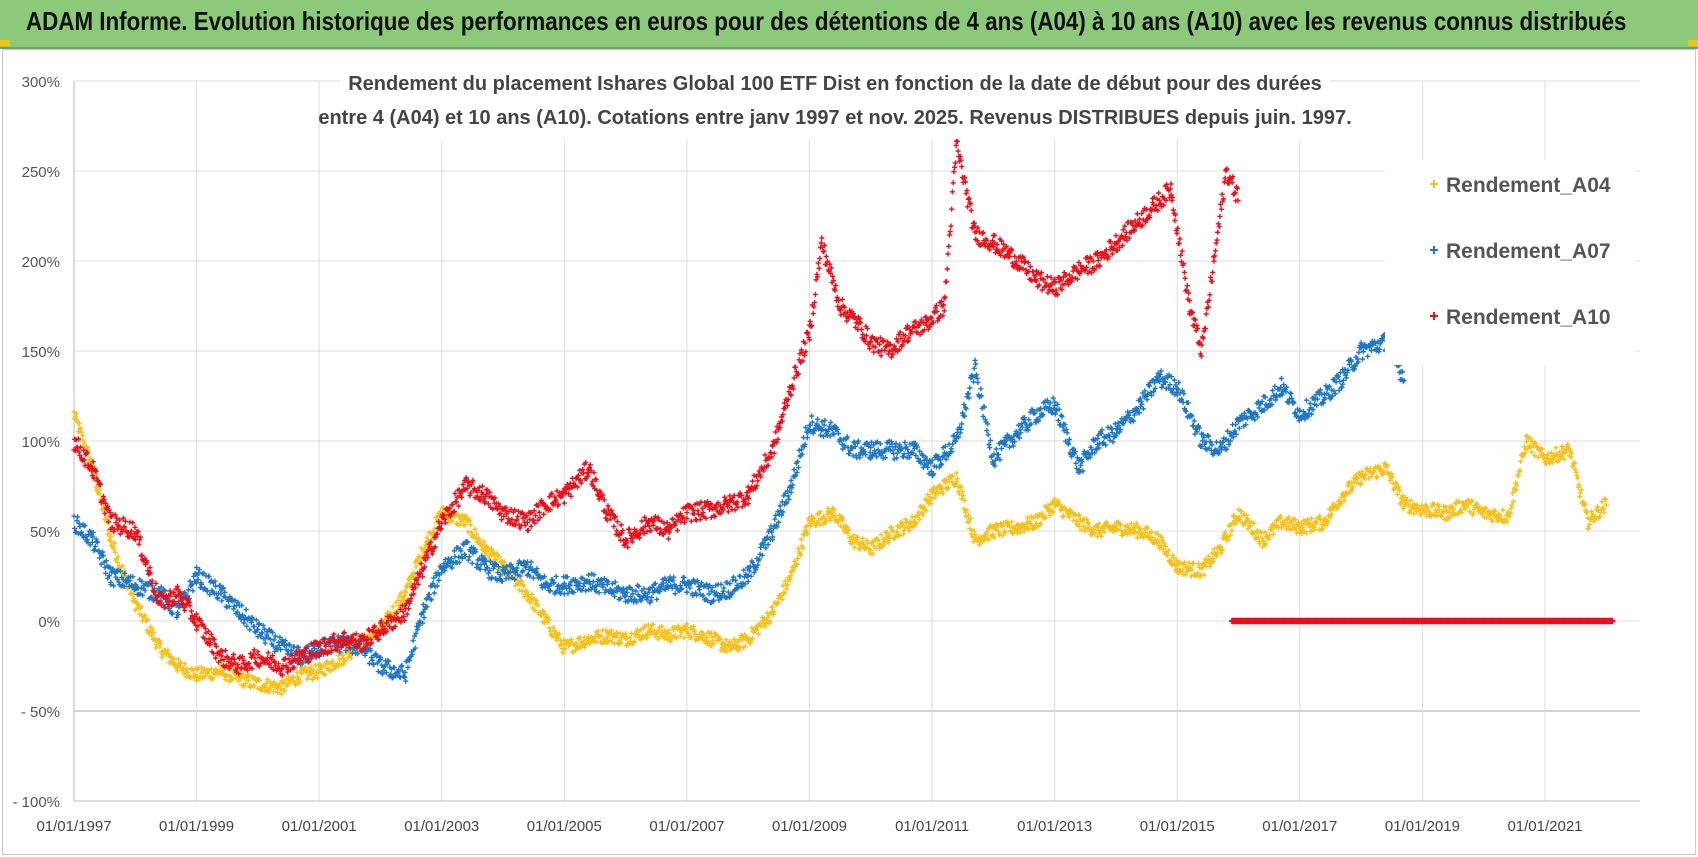 The width and height of the screenshot is (1698, 857). What do you see at coordinates (1422, 826) in the screenshot?
I see `x-tick-label: 01/01/2019` at bounding box center [1422, 826].